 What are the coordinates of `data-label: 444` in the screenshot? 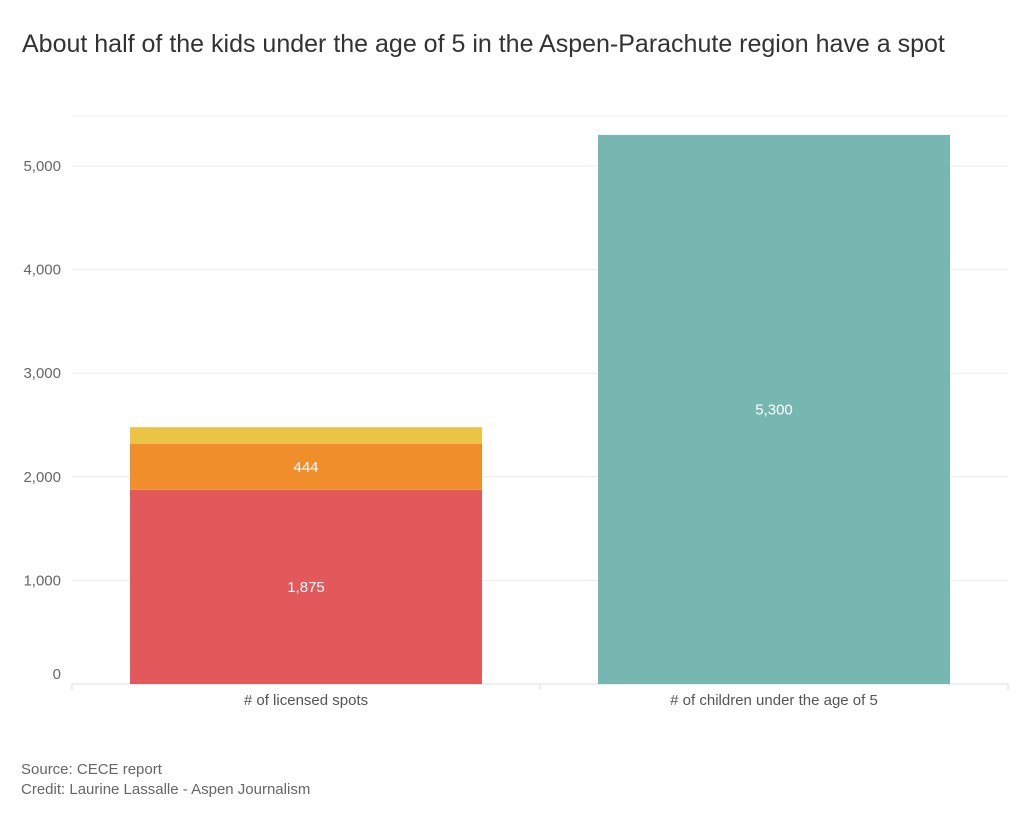 It's located at (305, 467).